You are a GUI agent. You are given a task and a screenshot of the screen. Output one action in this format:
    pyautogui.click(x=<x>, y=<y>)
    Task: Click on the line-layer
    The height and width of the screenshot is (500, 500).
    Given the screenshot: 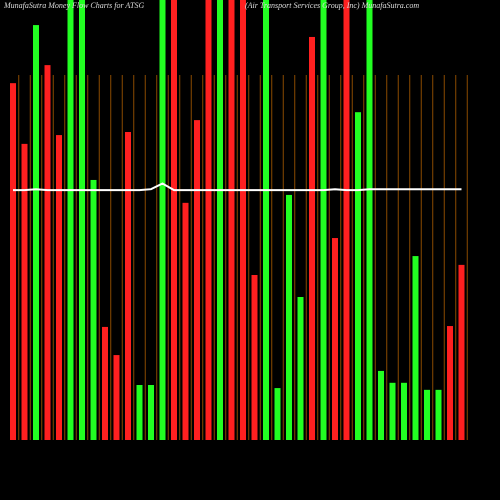 What is the action you would take?
    pyautogui.click(x=237, y=187)
    